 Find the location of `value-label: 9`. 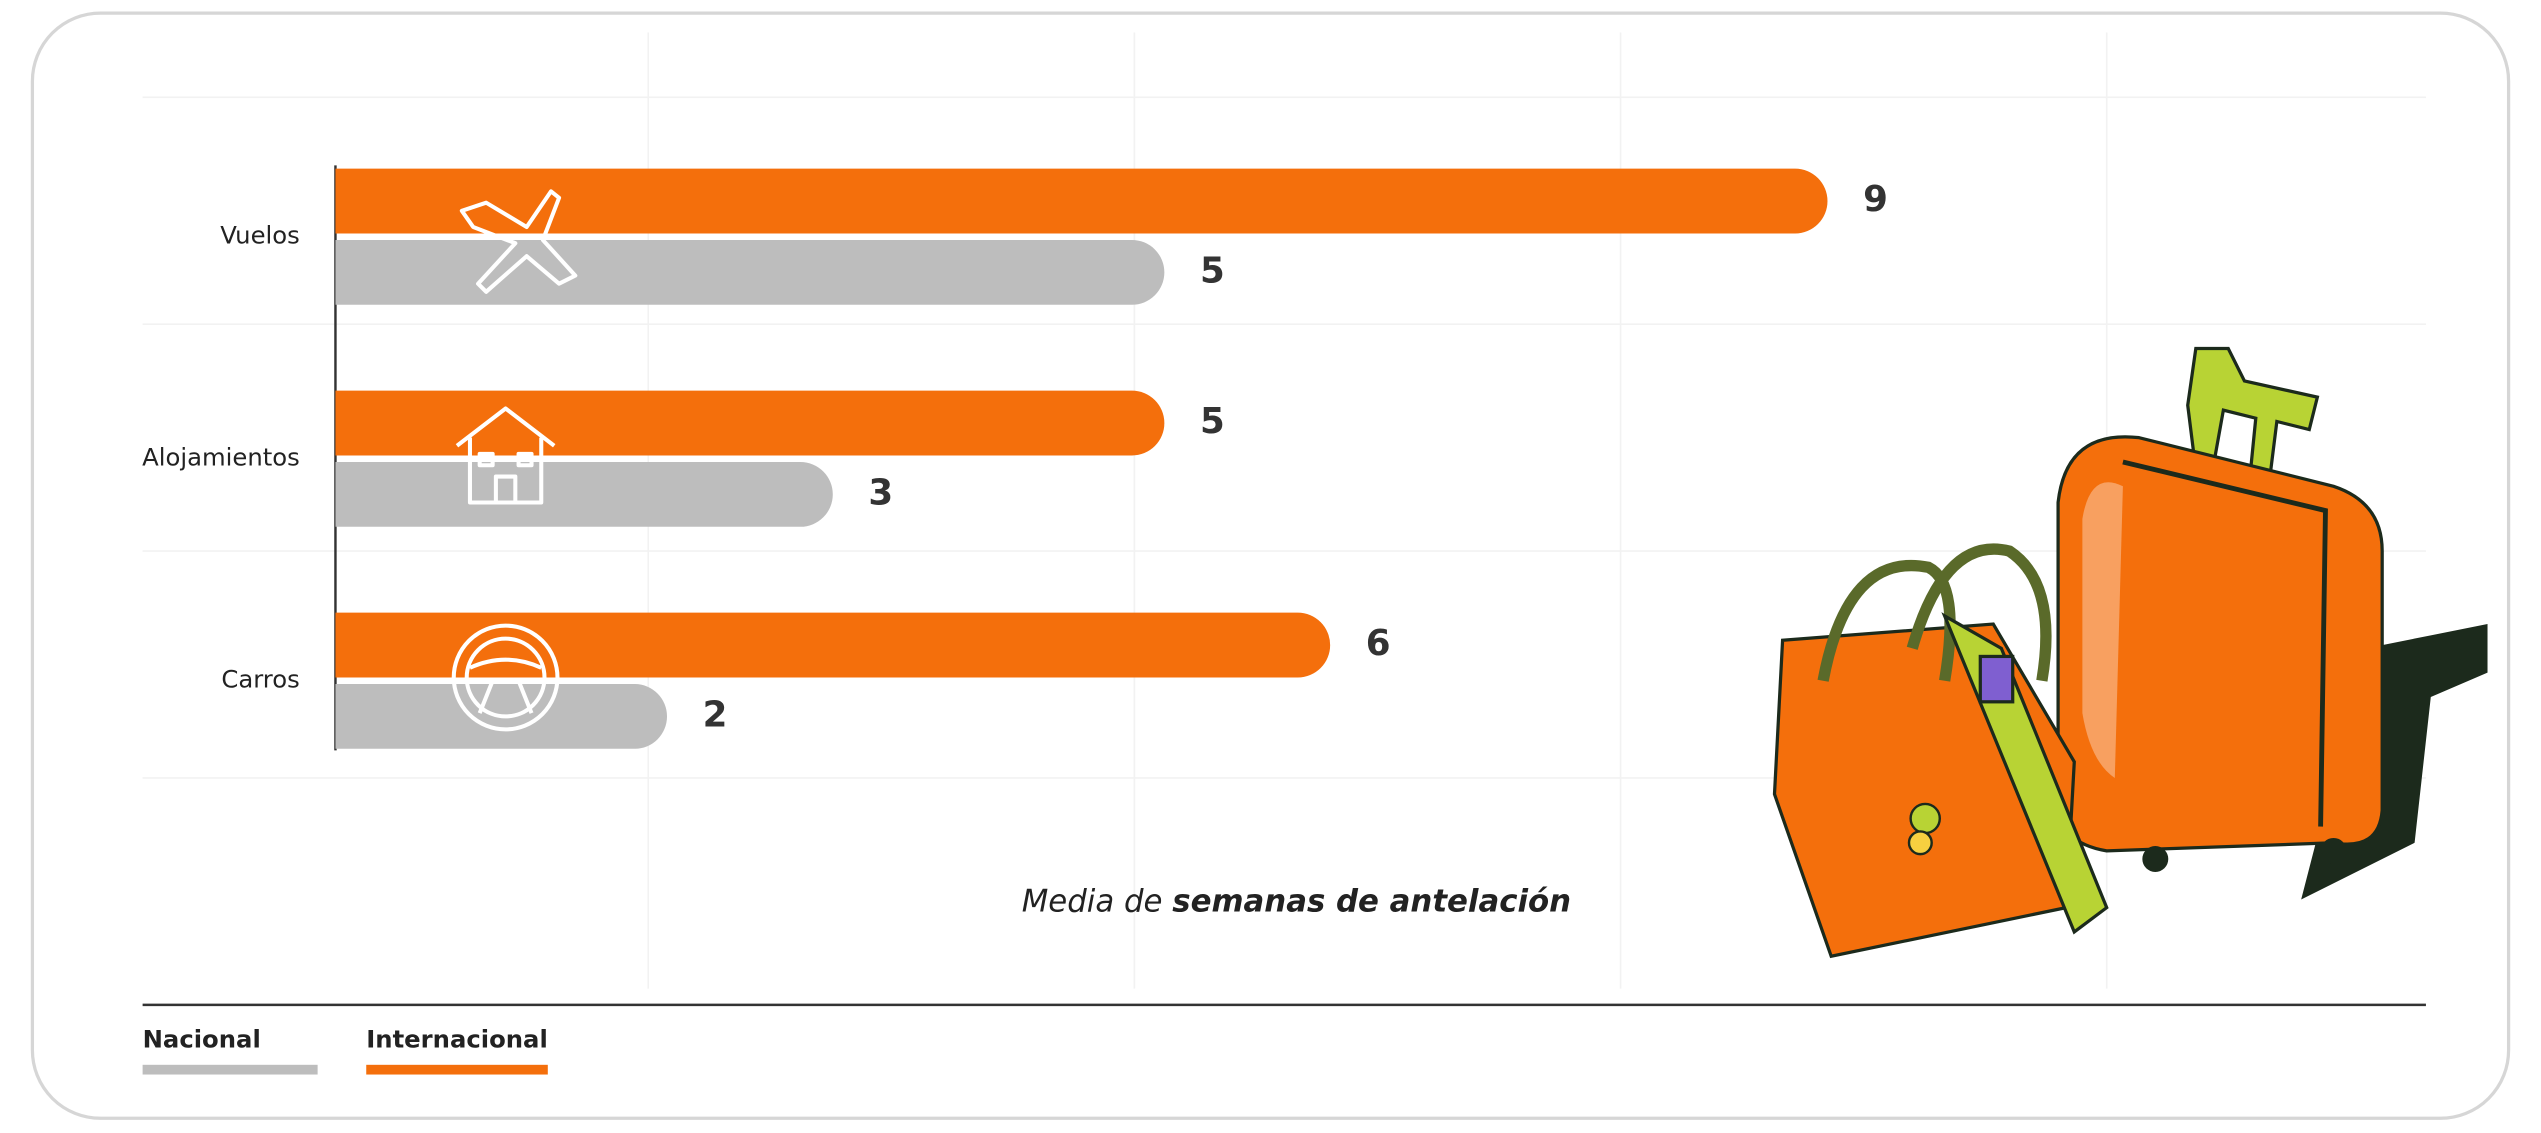

value-label: 9 is located at coordinates (1875, 199).